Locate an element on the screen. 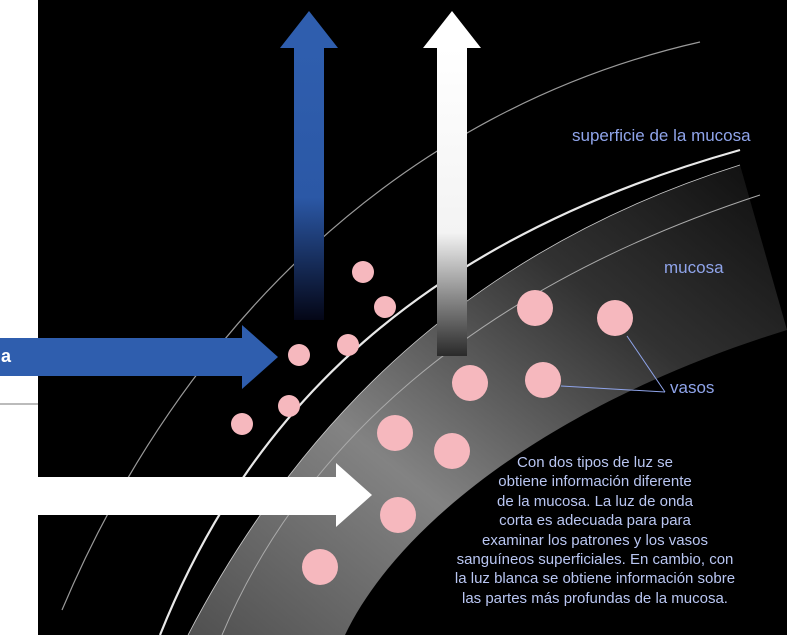 This screenshot has width=787, height=640. mucosa-label: mucosa is located at coordinates (694, 267).